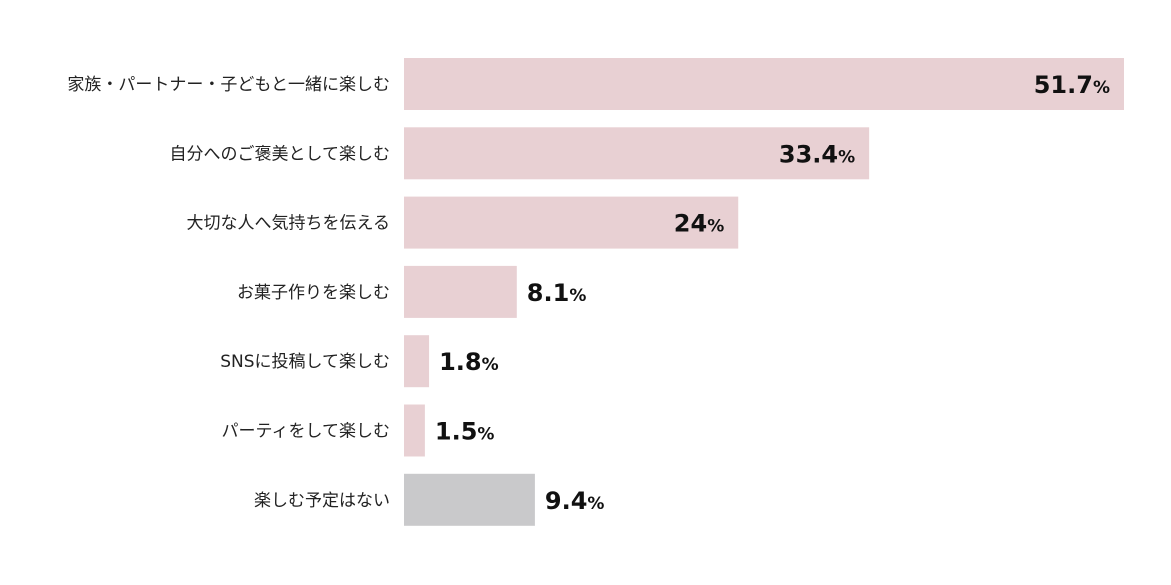 This screenshot has width=1171, height=585. I want to click on value-label-6: 9.4%, so click(575, 501).